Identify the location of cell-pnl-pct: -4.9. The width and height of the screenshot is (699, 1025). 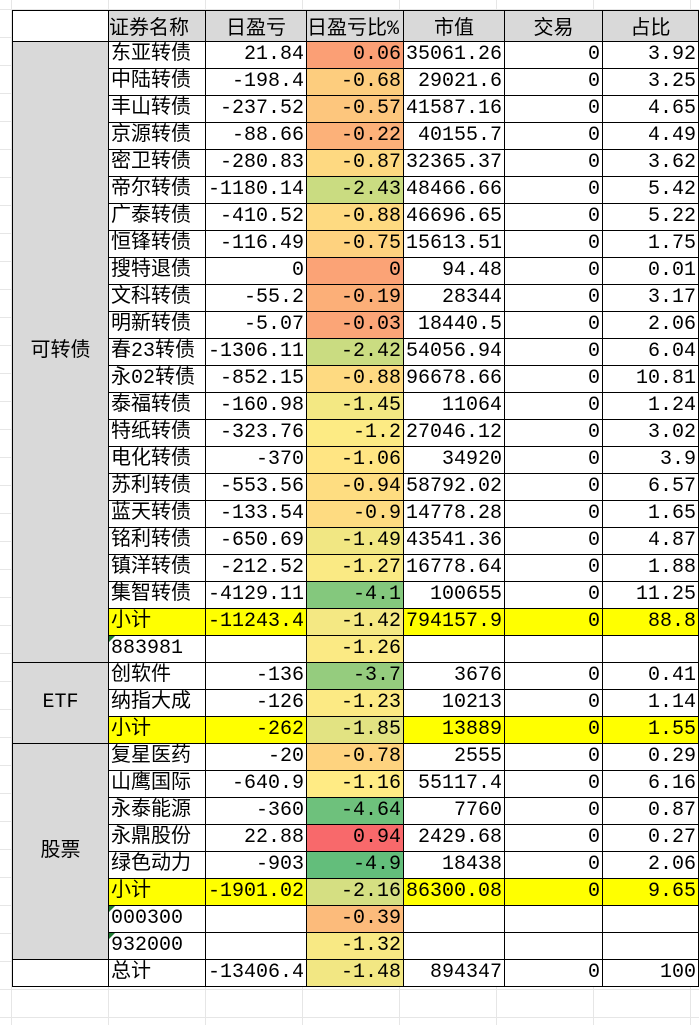
(354, 865).